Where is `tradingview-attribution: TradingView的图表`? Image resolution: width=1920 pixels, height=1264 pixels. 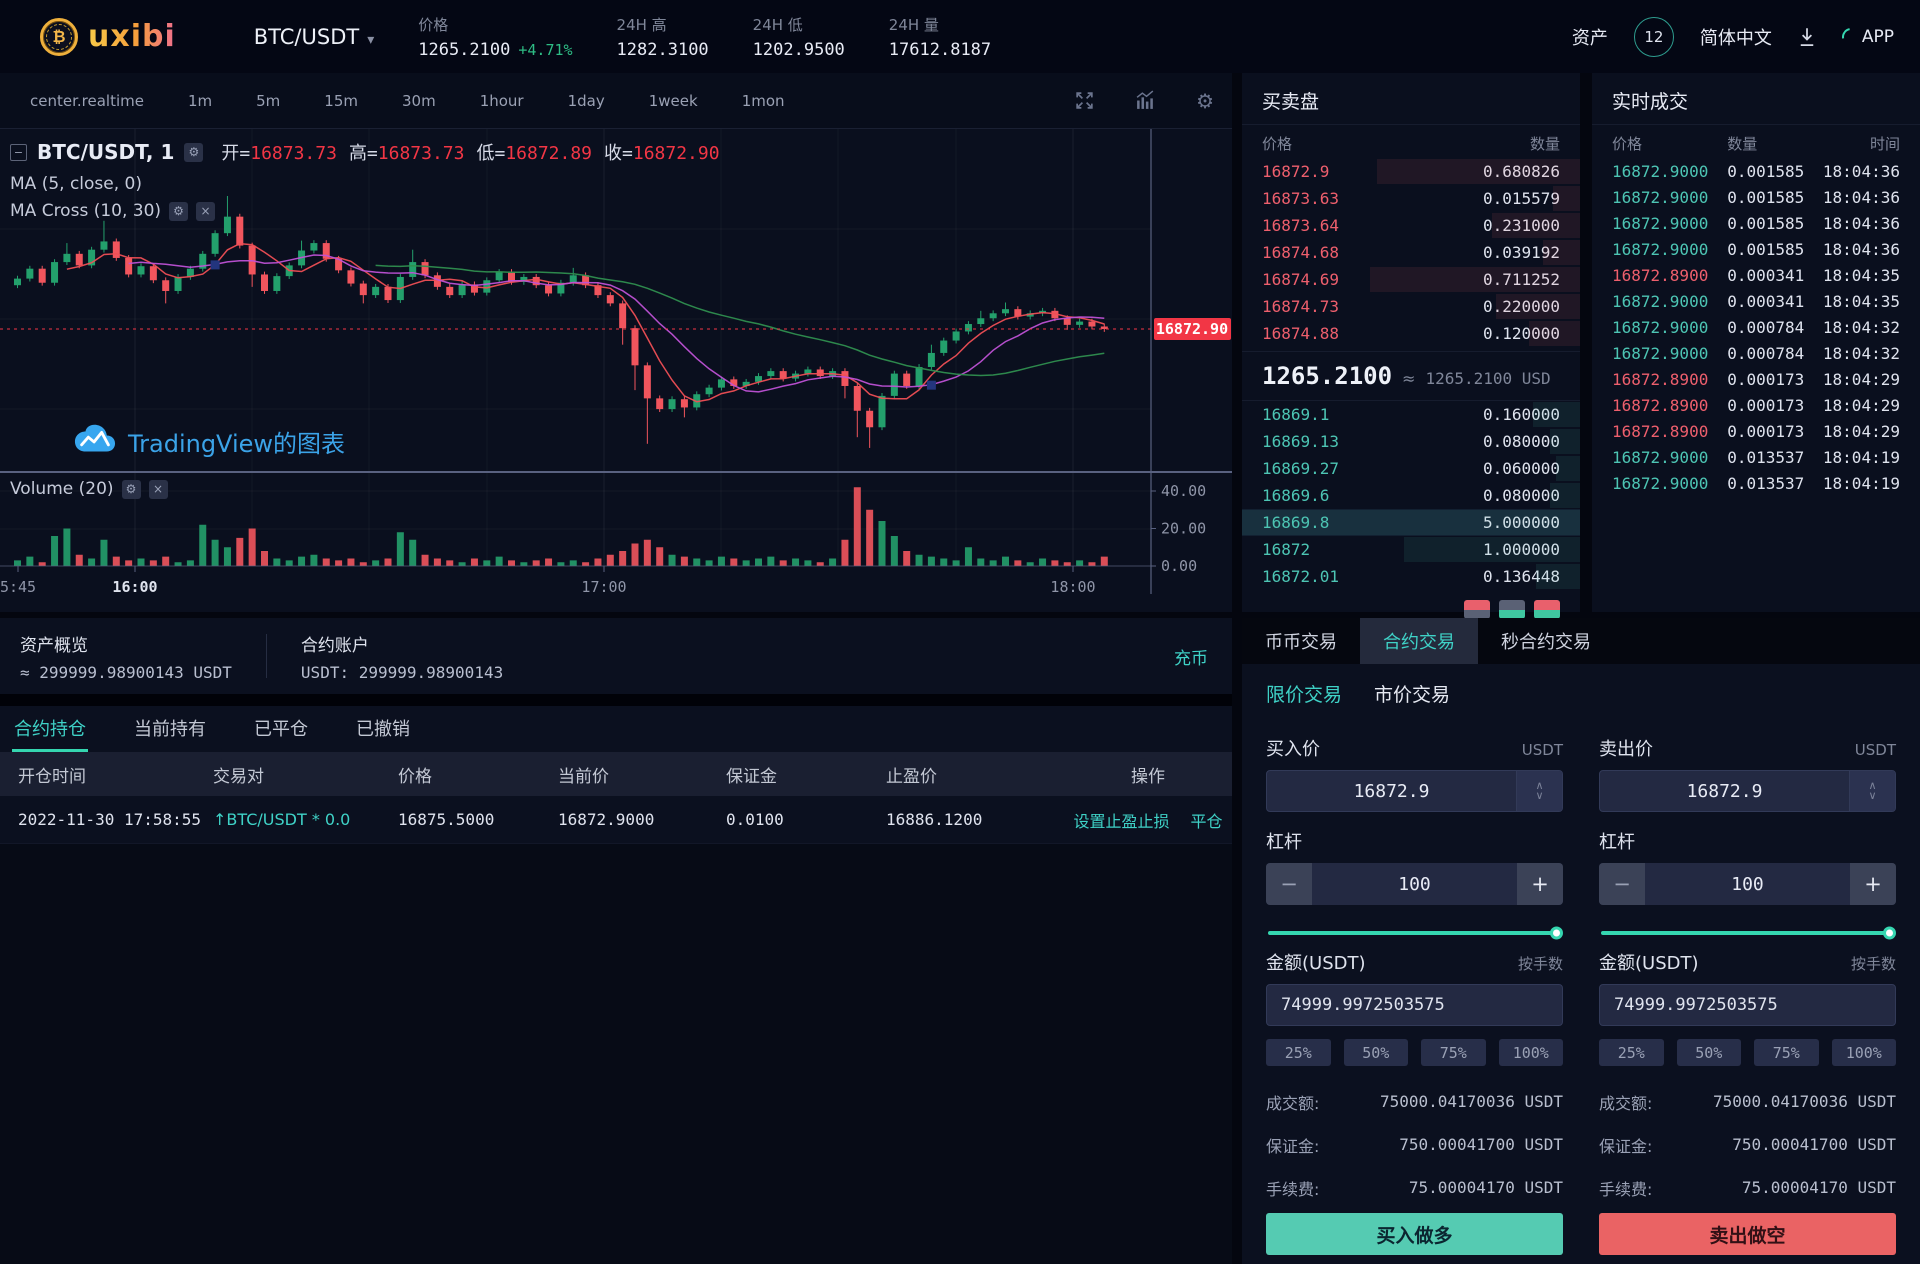
tradingview-attribution: TradingView的图表 is located at coordinates (209, 441).